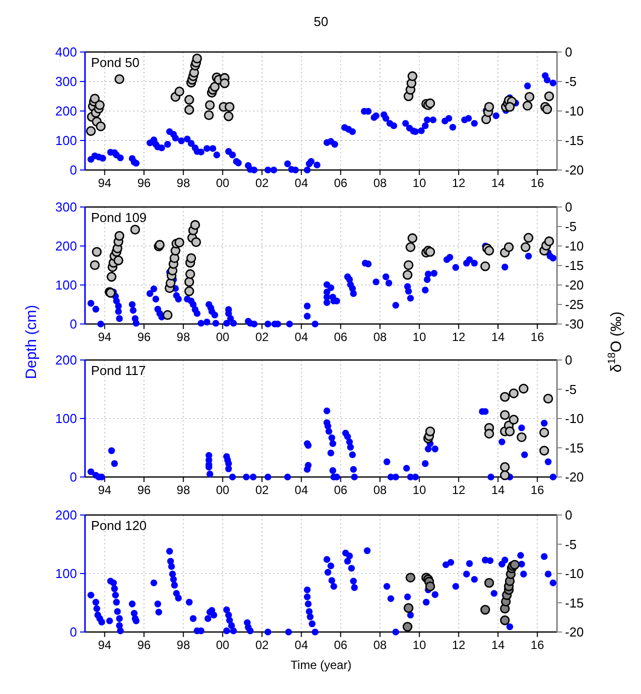  I want to click on x-tick-label: 02, so click(262, 490).